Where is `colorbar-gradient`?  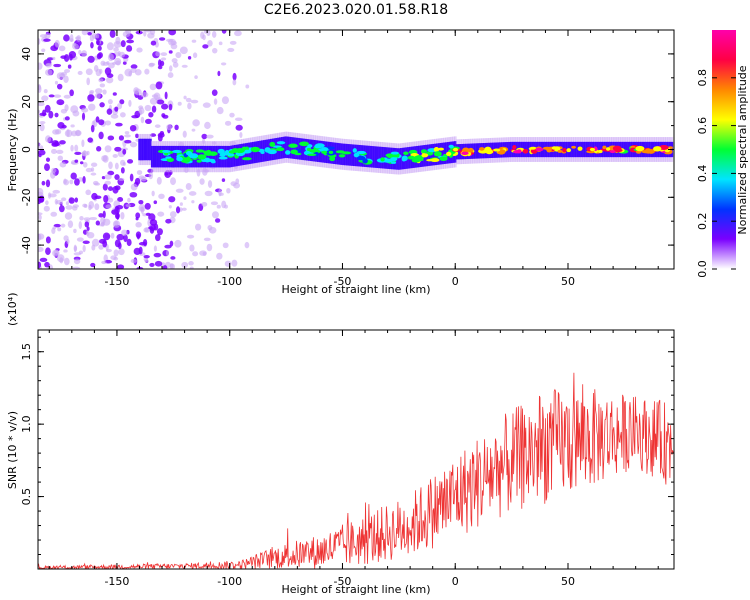
colorbar-gradient is located at coordinates (724, 149).